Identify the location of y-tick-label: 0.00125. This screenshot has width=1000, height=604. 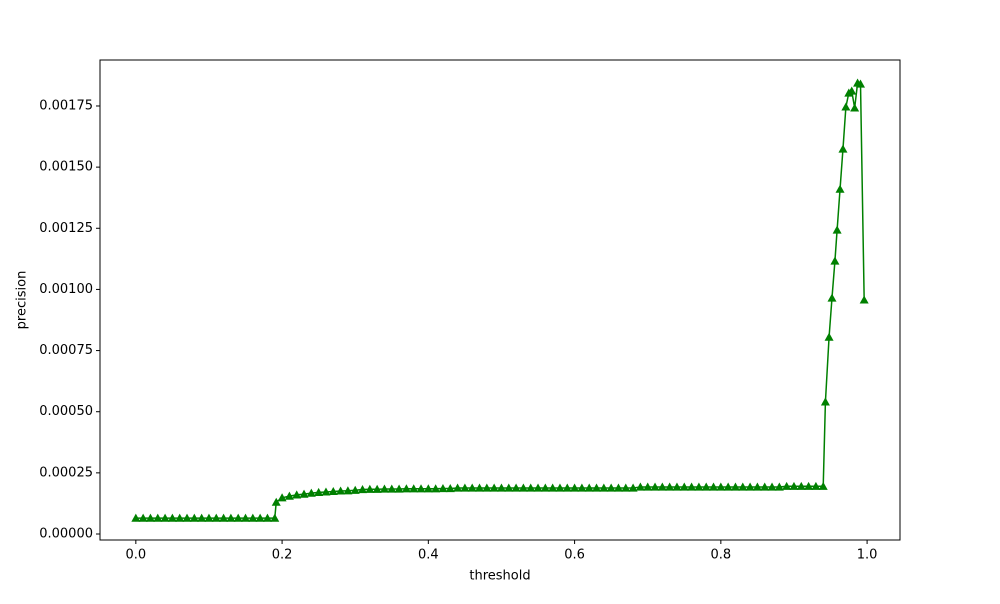
(66, 228).